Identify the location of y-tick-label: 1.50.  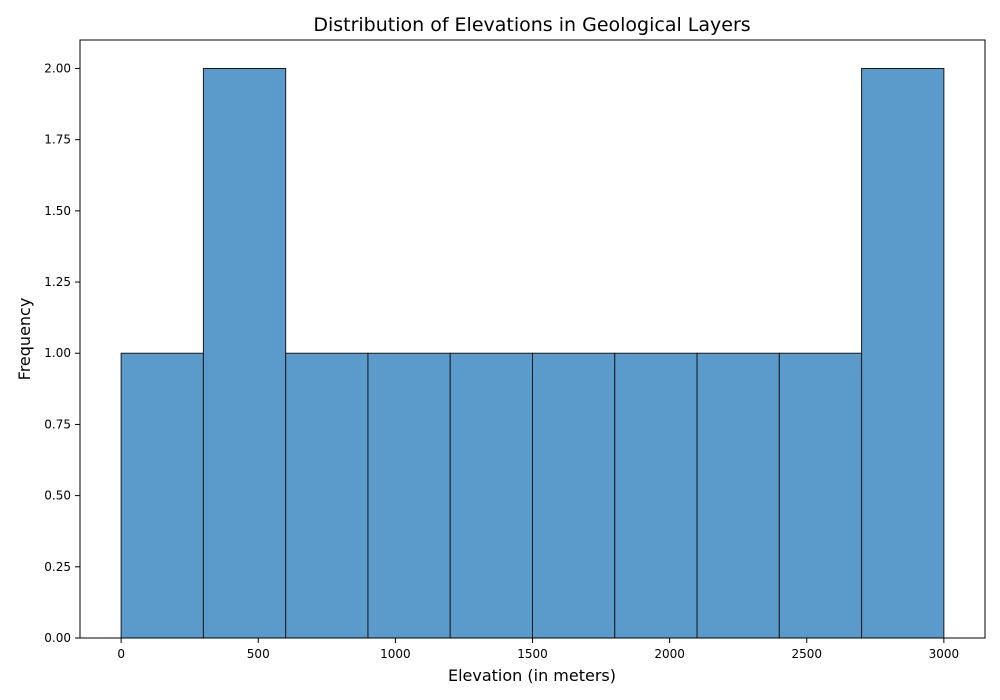
(57, 211).